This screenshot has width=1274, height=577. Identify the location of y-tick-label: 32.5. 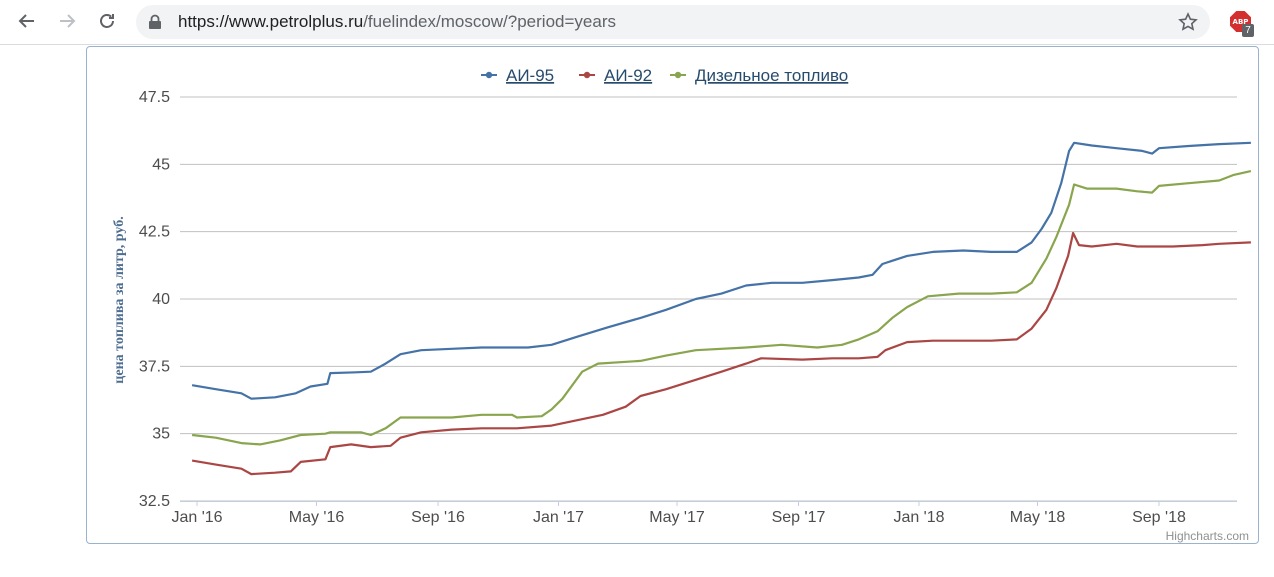
(154, 501).